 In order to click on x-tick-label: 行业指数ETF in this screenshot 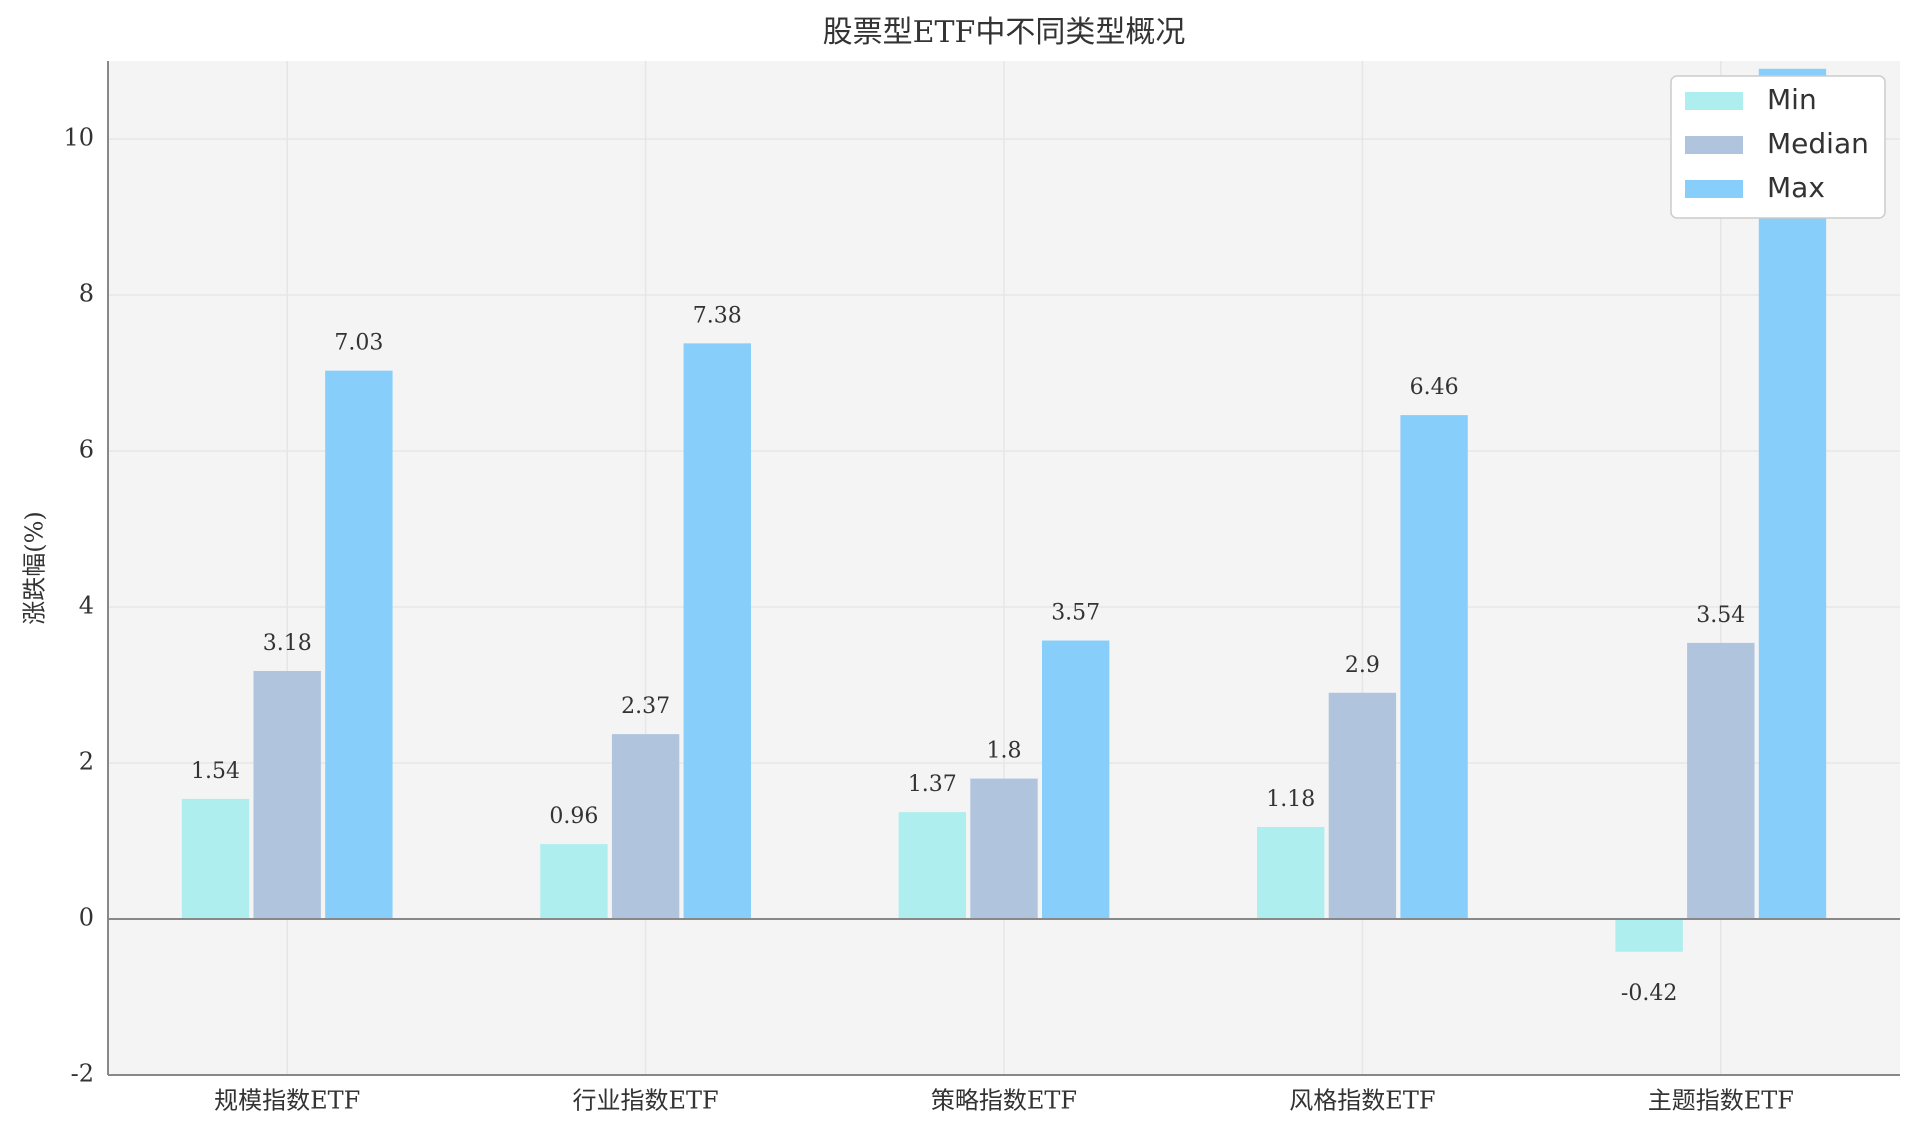, I will do `click(646, 1101)`.